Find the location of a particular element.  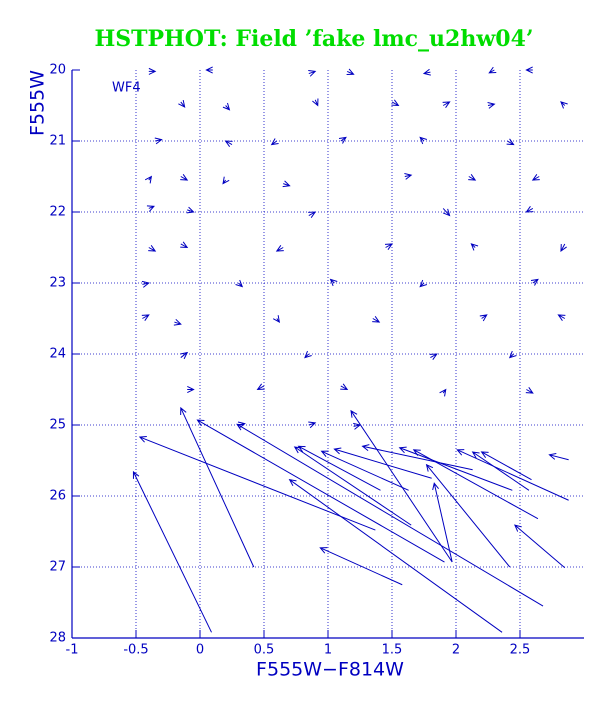

annotation: WF4 is located at coordinates (126, 88).